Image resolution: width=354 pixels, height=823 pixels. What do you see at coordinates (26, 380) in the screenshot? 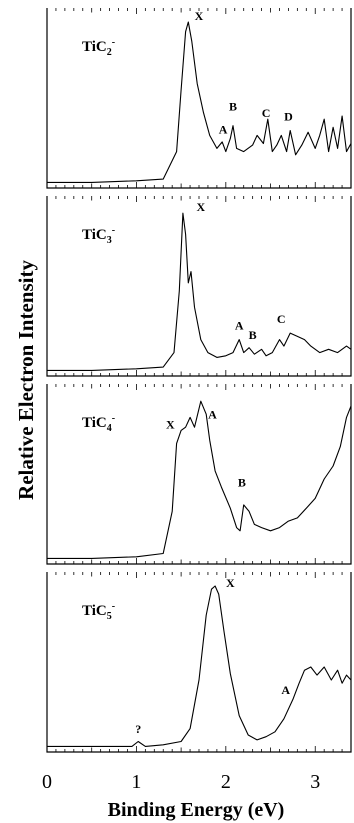
I see `y-axis-label: Relative Electron Intensity` at bounding box center [26, 380].